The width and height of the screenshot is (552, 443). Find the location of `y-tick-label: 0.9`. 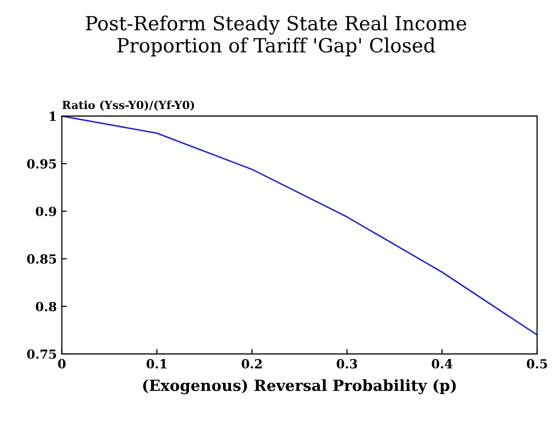

y-tick-label: 0.9 is located at coordinates (46, 211).